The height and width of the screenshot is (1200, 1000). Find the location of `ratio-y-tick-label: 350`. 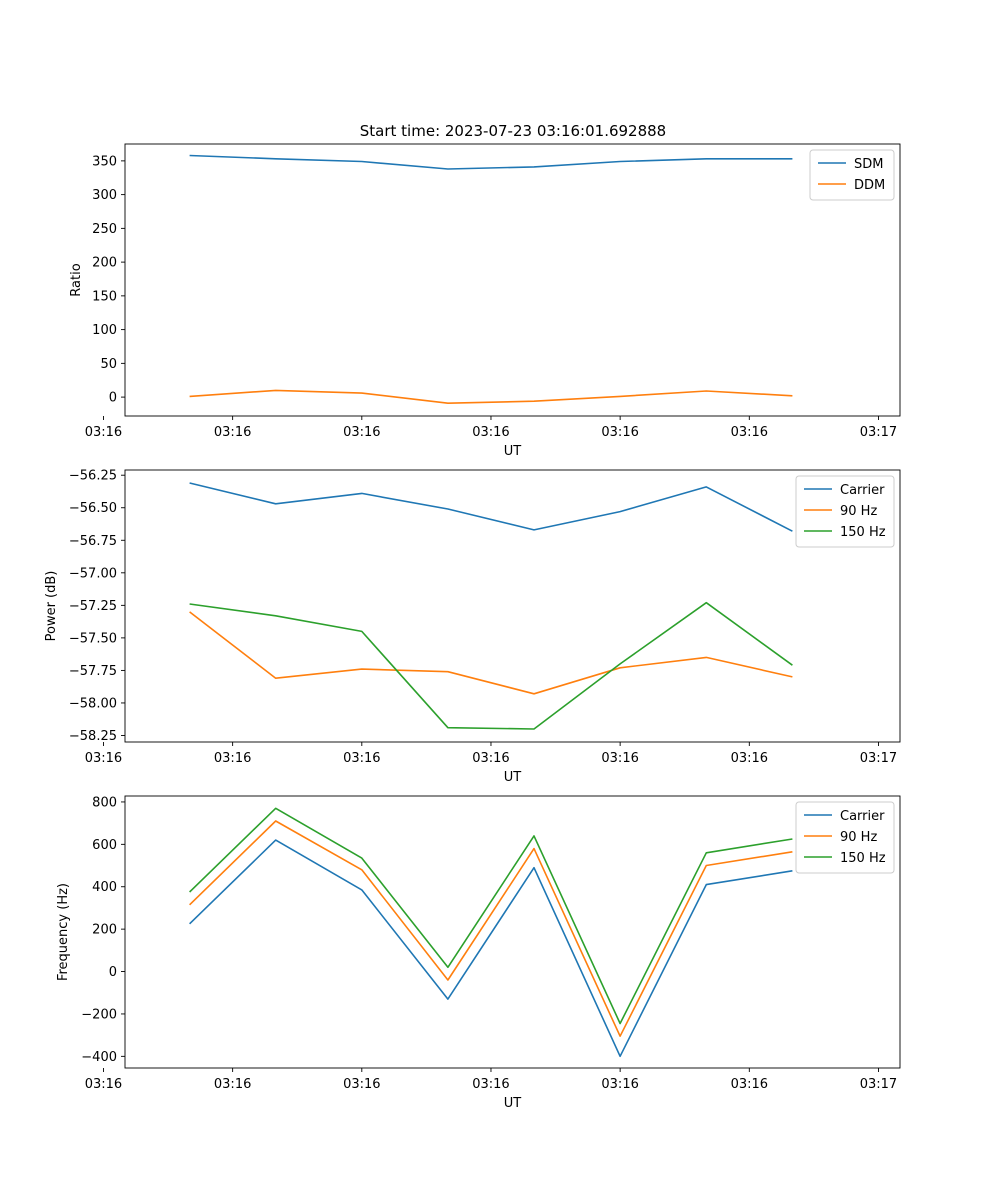

ratio-y-tick-label: 350 is located at coordinates (104, 161).